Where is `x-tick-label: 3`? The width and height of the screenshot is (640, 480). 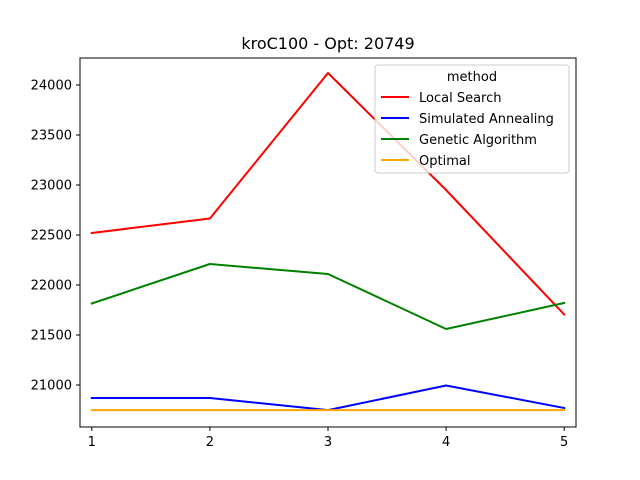 x-tick-label: 3 is located at coordinates (328, 442).